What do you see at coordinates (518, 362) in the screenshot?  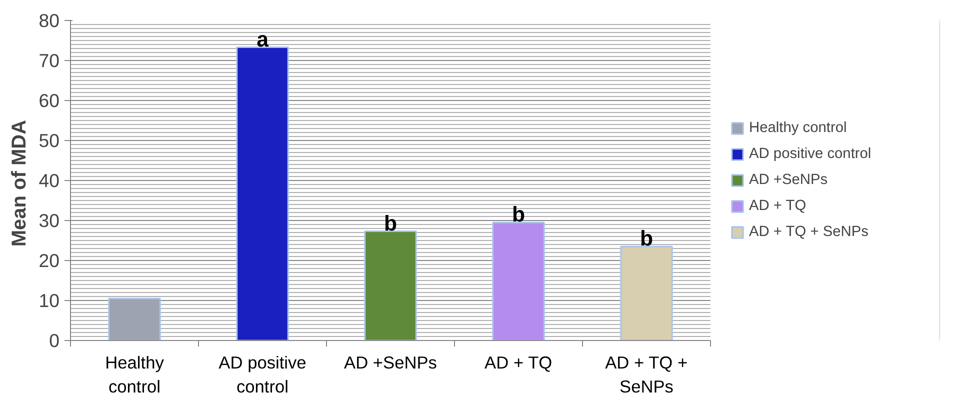 I see `x-tick-label: AD + TQ` at bounding box center [518, 362].